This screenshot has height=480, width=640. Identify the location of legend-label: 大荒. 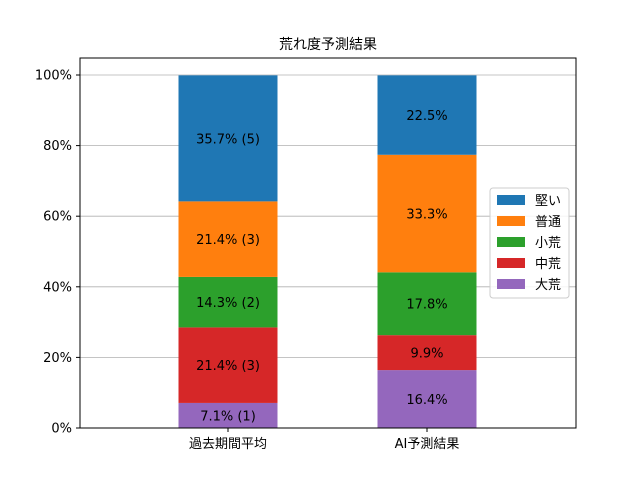
(548, 285).